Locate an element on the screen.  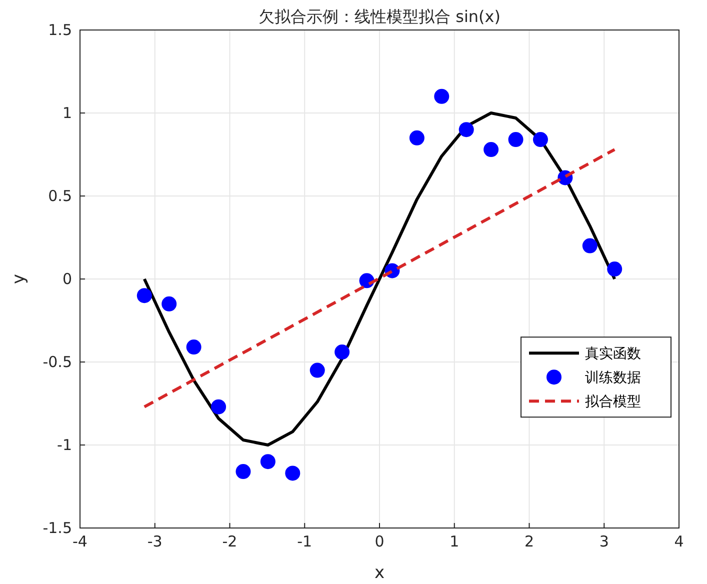
x-tick-label: -2 is located at coordinates (230, 541).